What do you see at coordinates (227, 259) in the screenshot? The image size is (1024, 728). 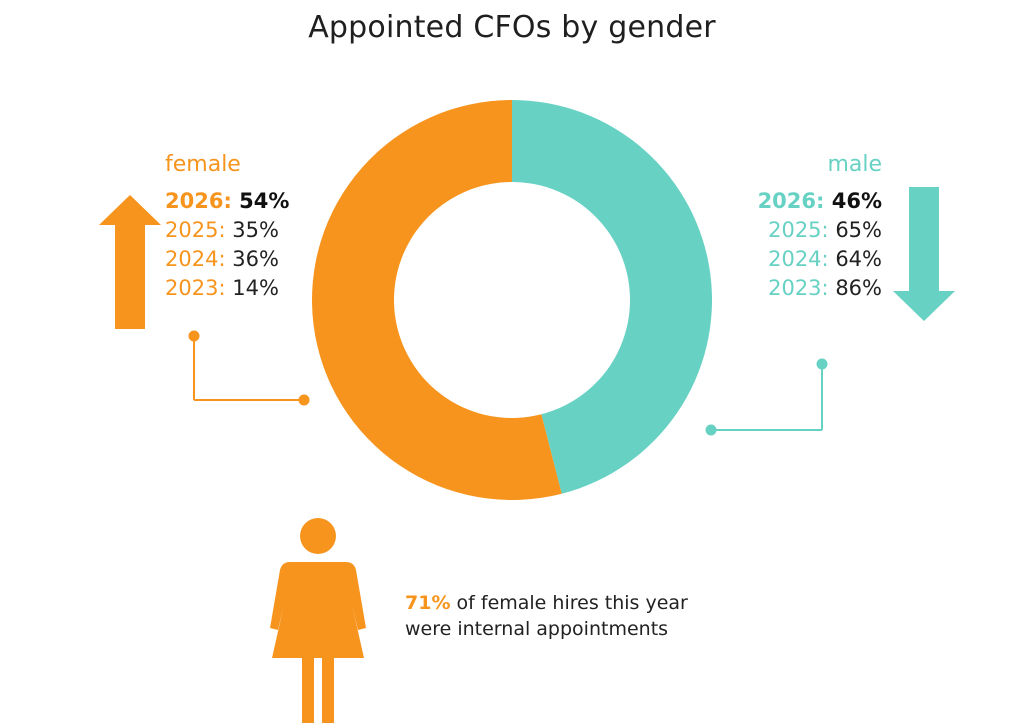 I see `female-row-2024: 2024: 36%` at bounding box center [227, 259].